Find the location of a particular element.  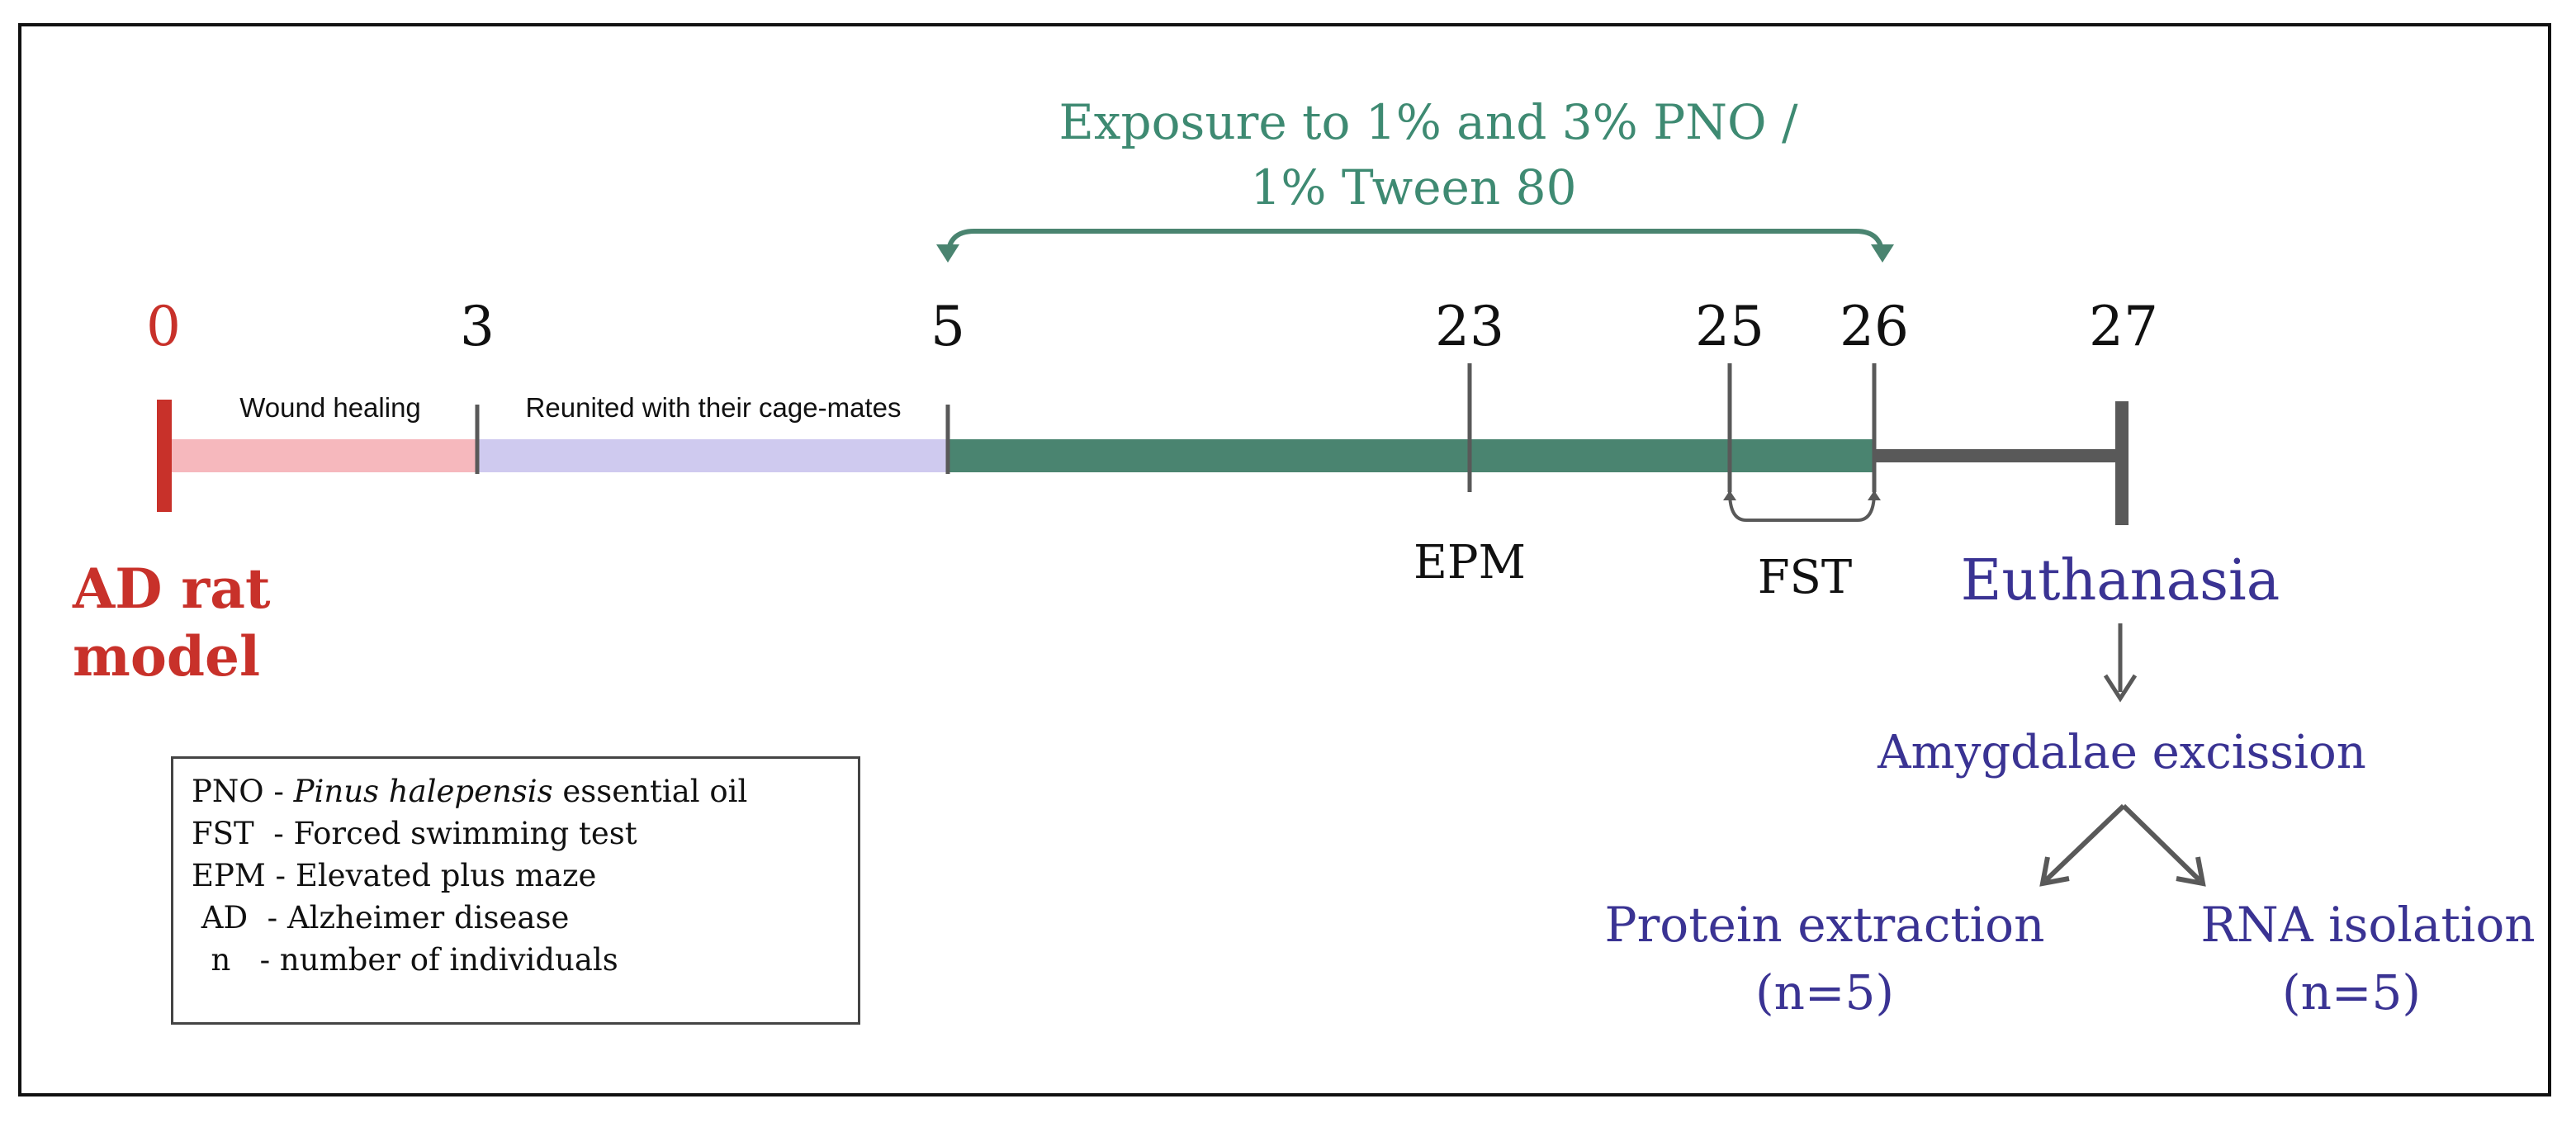

legend-def-text: essential oil is located at coordinates (655, 791).